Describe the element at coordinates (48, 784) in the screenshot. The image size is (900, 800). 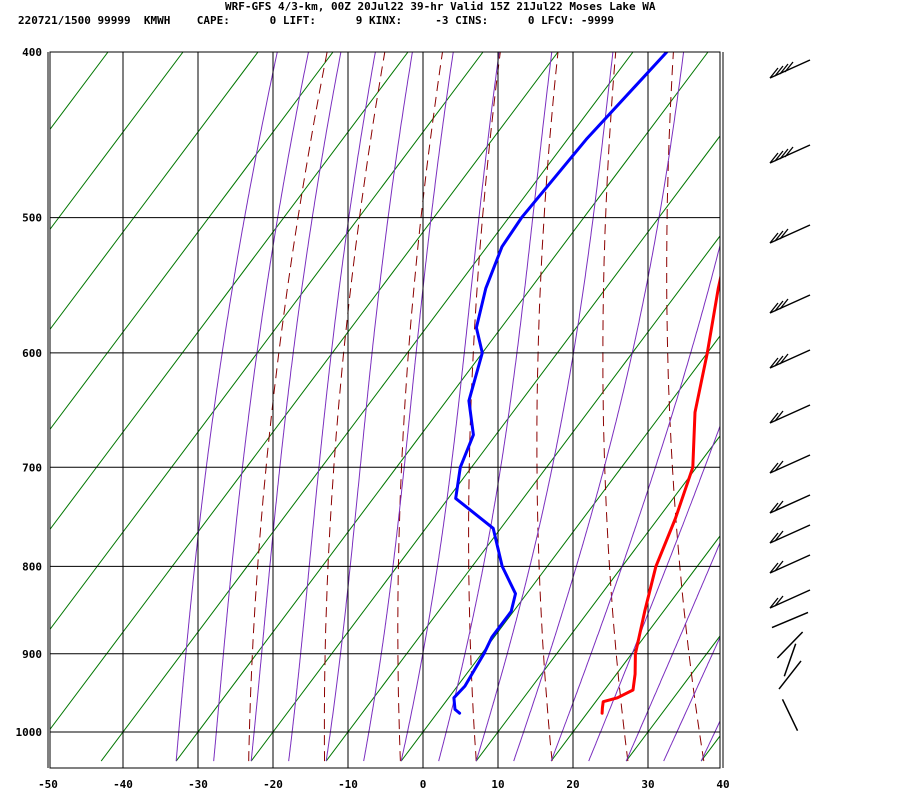
I see `x-tick-label: -50` at that location.